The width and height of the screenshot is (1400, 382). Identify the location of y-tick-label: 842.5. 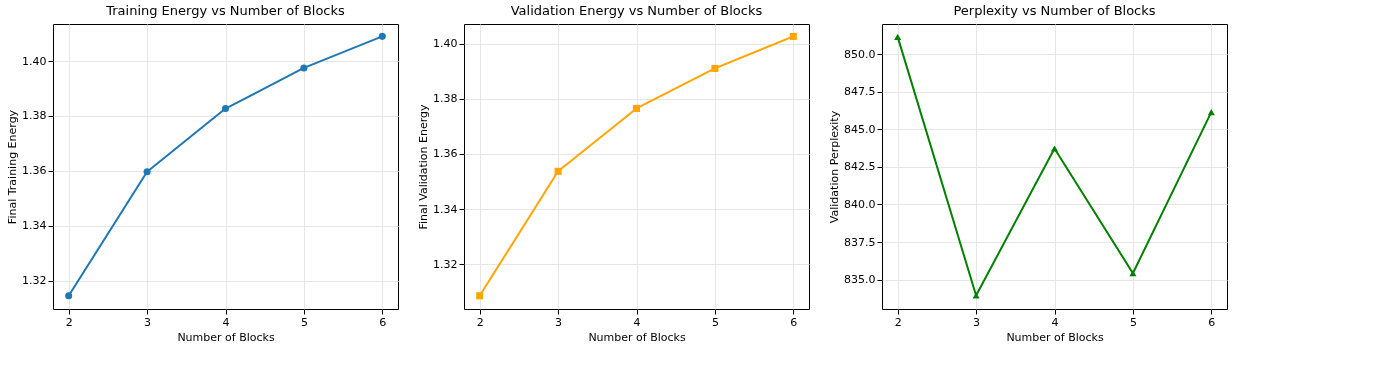
(860, 167).